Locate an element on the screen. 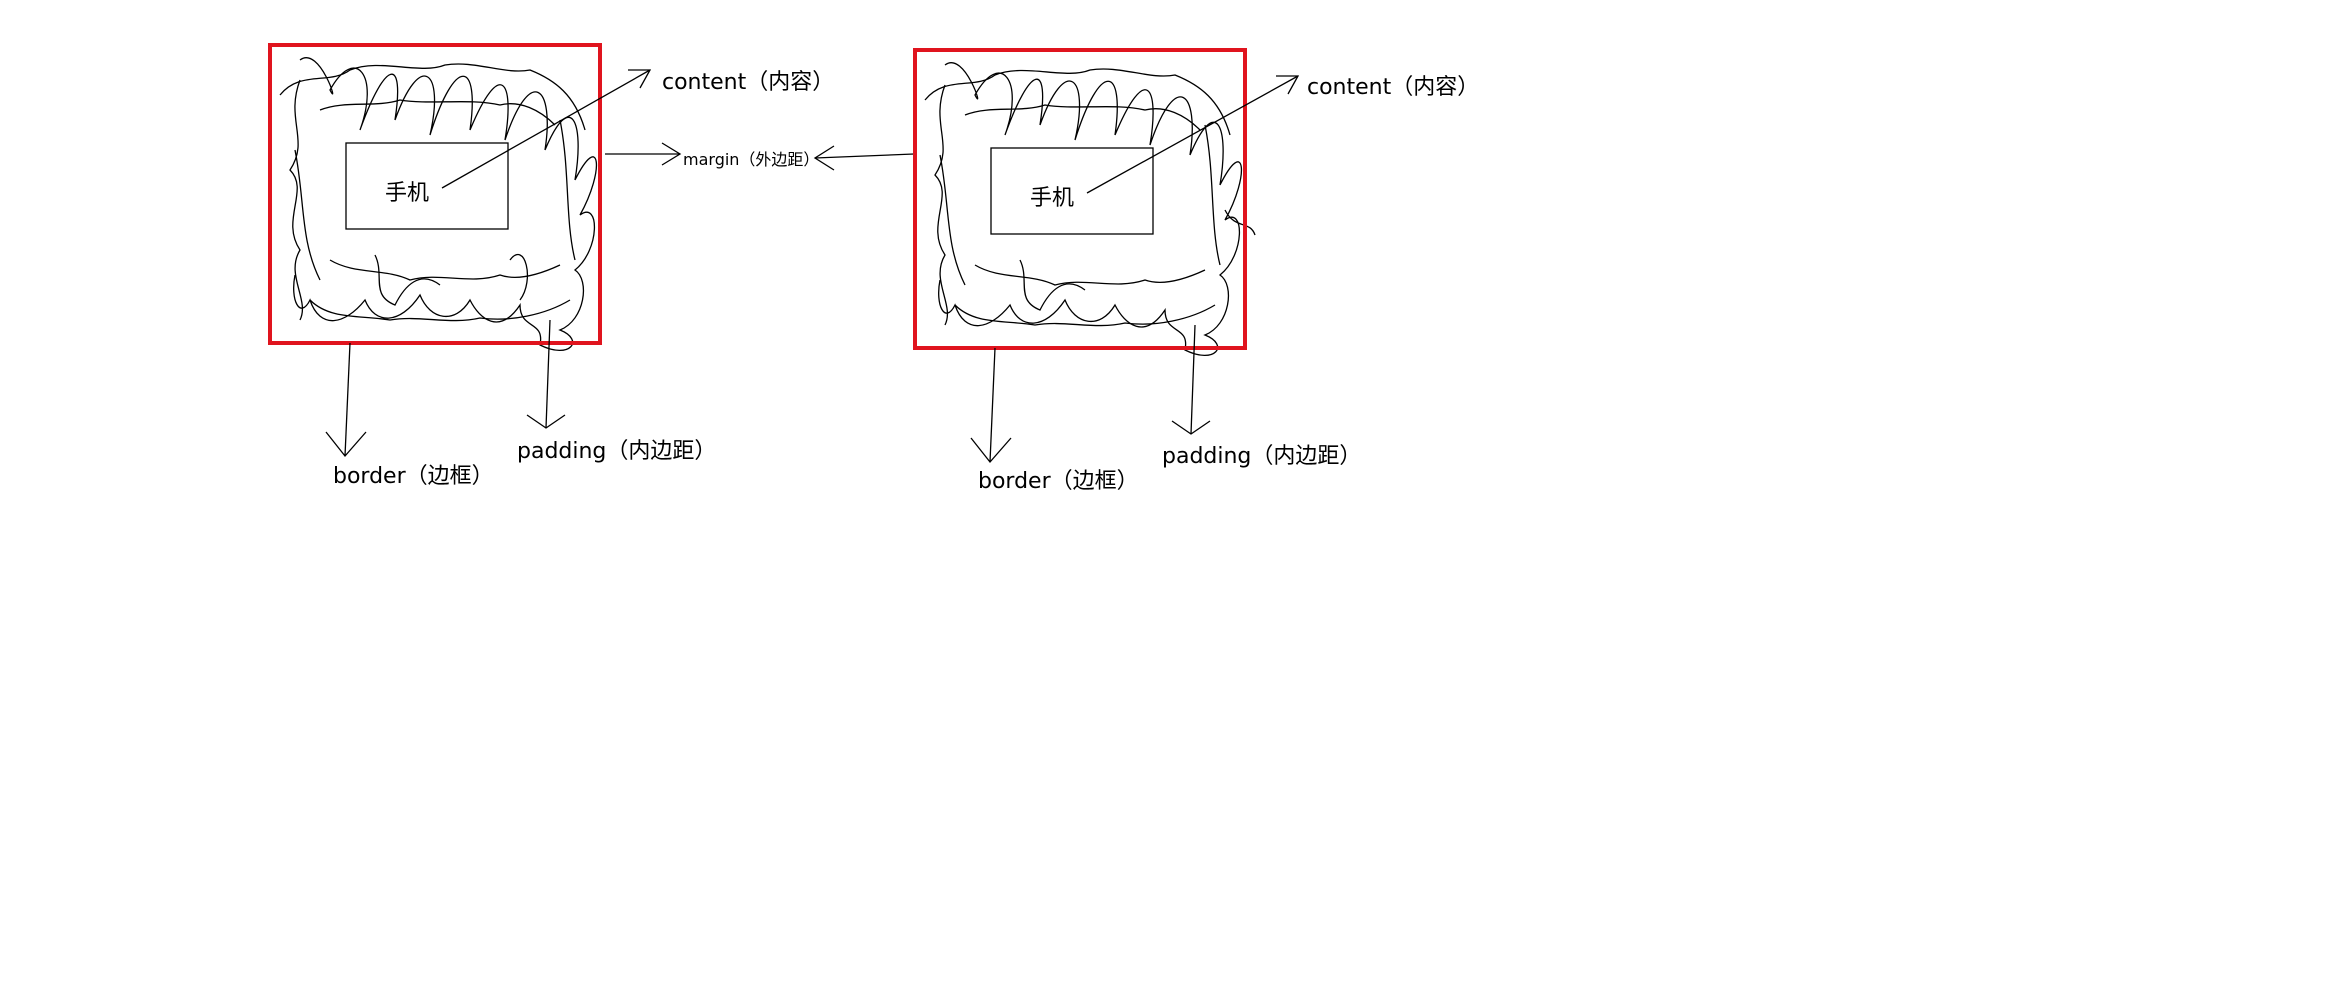  left-padding-arrow is located at coordinates (546, 374).